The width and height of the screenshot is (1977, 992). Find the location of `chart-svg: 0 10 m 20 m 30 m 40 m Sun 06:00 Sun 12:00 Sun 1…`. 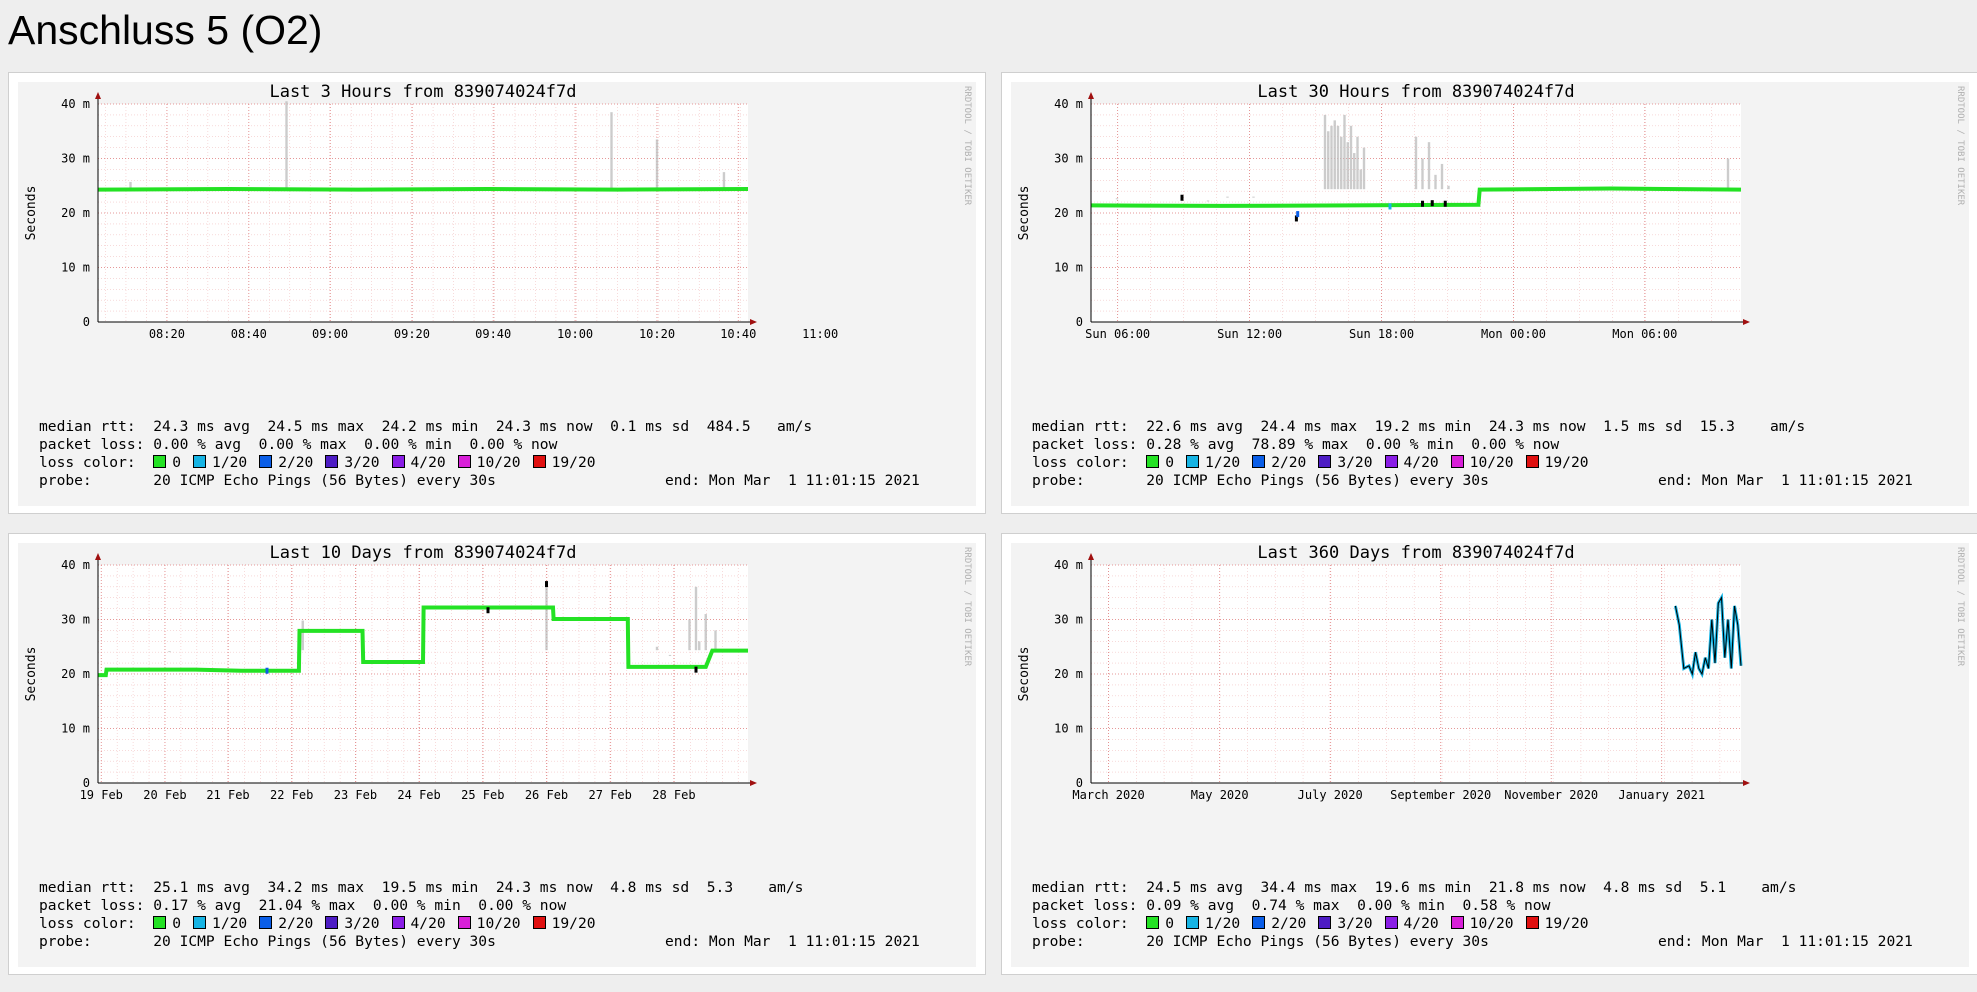

chart-svg: 0 10 m 20 m 30 m 40 m Sun 06:00 Sun 12:00 Sun 1… is located at coordinates (1491, 211).